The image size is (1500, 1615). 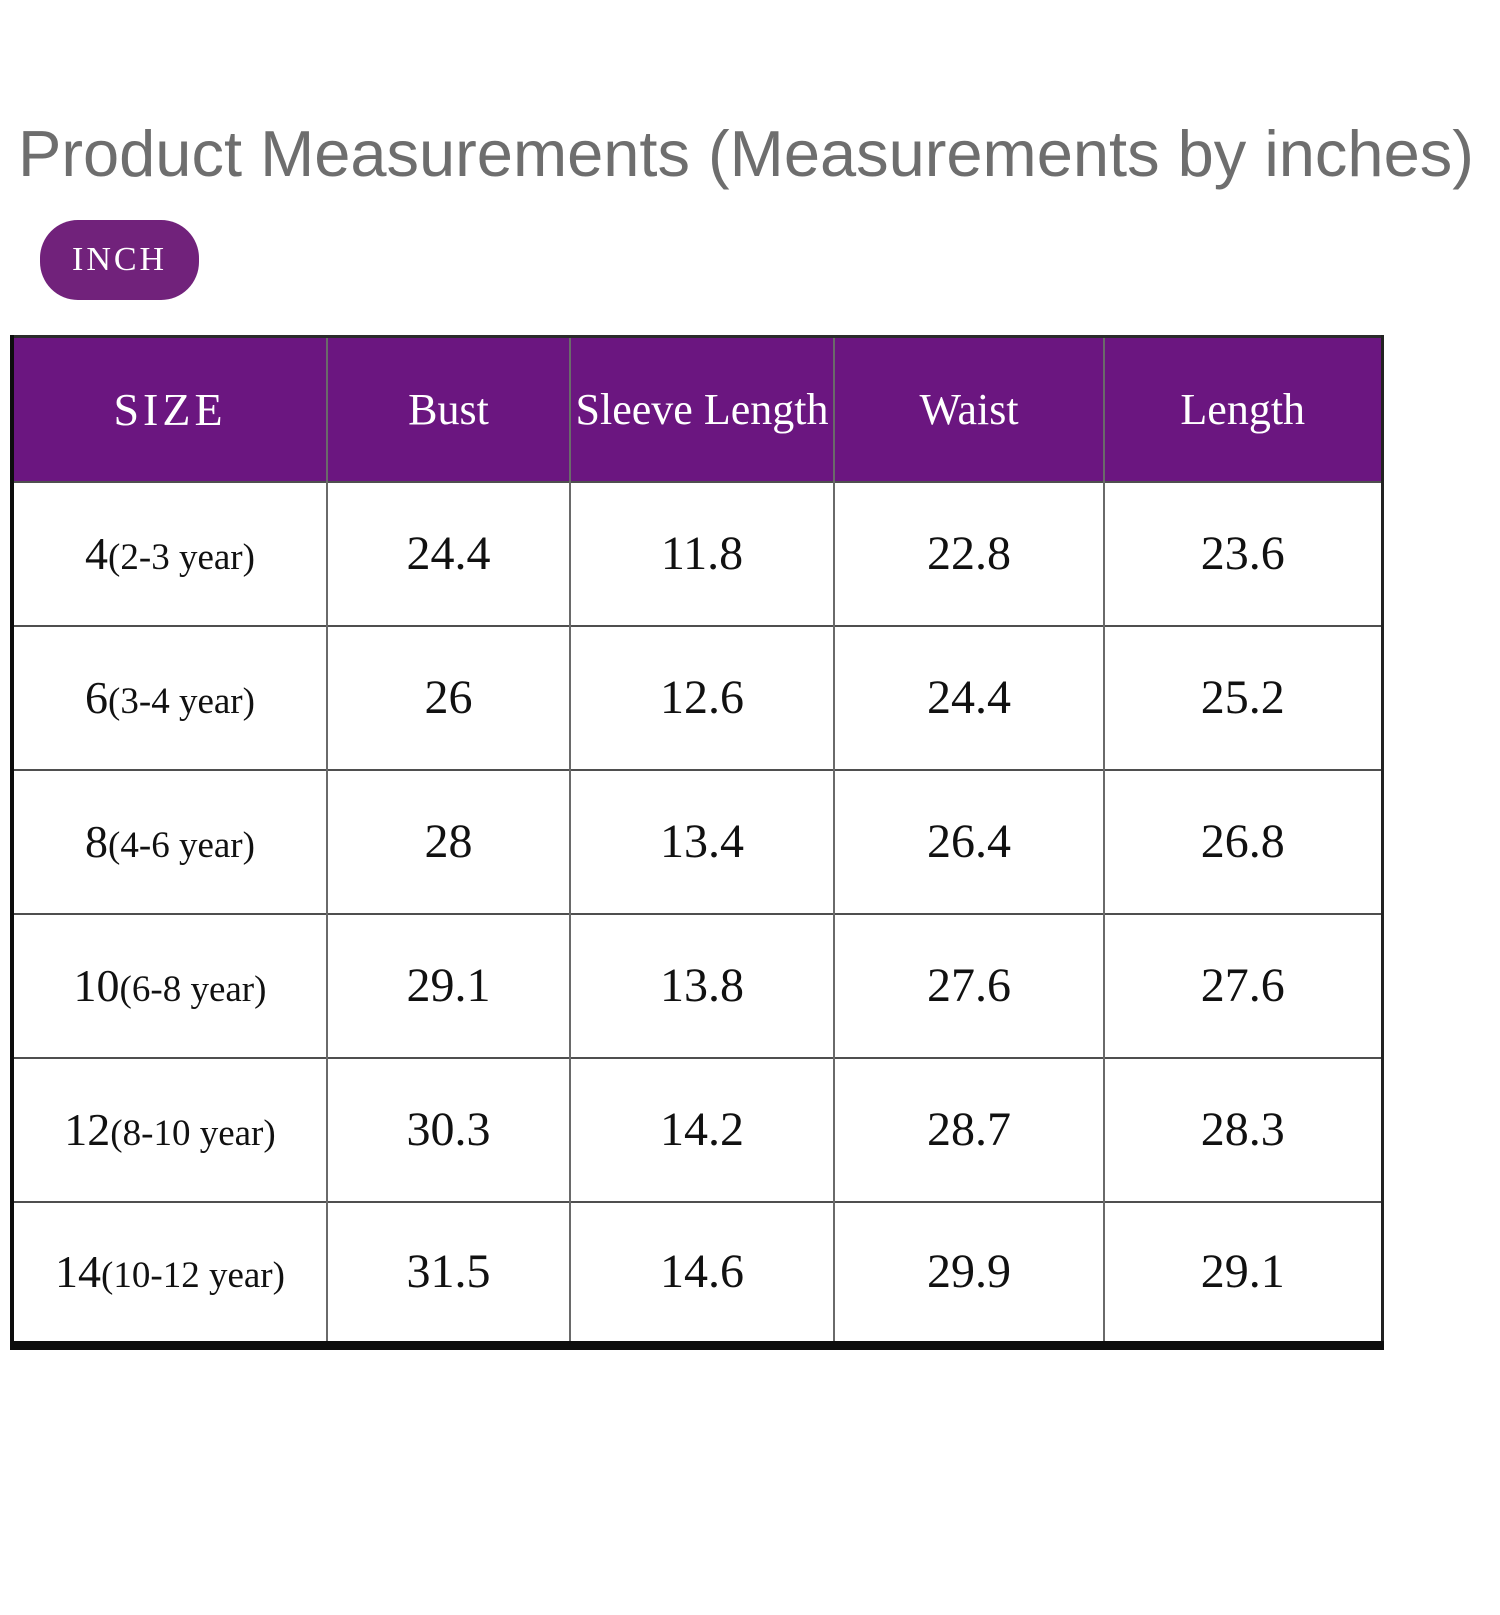 What do you see at coordinates (968, 985) in the screenshot?
I see `waist-cell: 27.6` at bounding box center [968, 985].